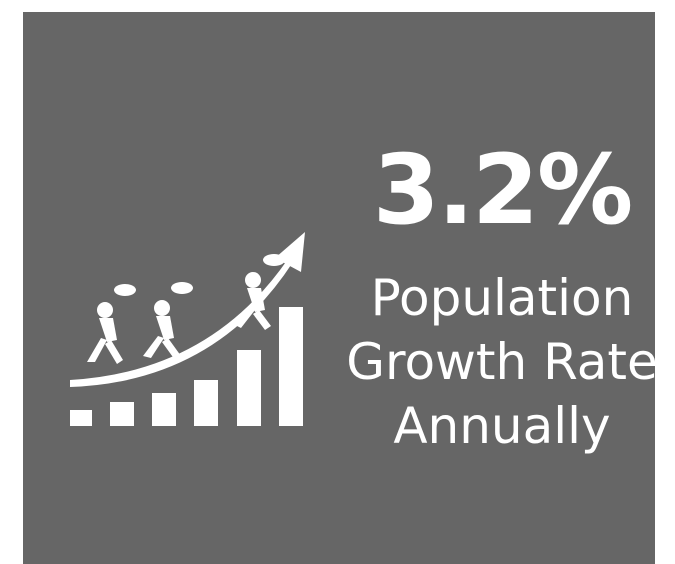 The width and height of the screenshot is (675, 564). I want to click on stat-caption-line-3: Annually, so click(502, 426).